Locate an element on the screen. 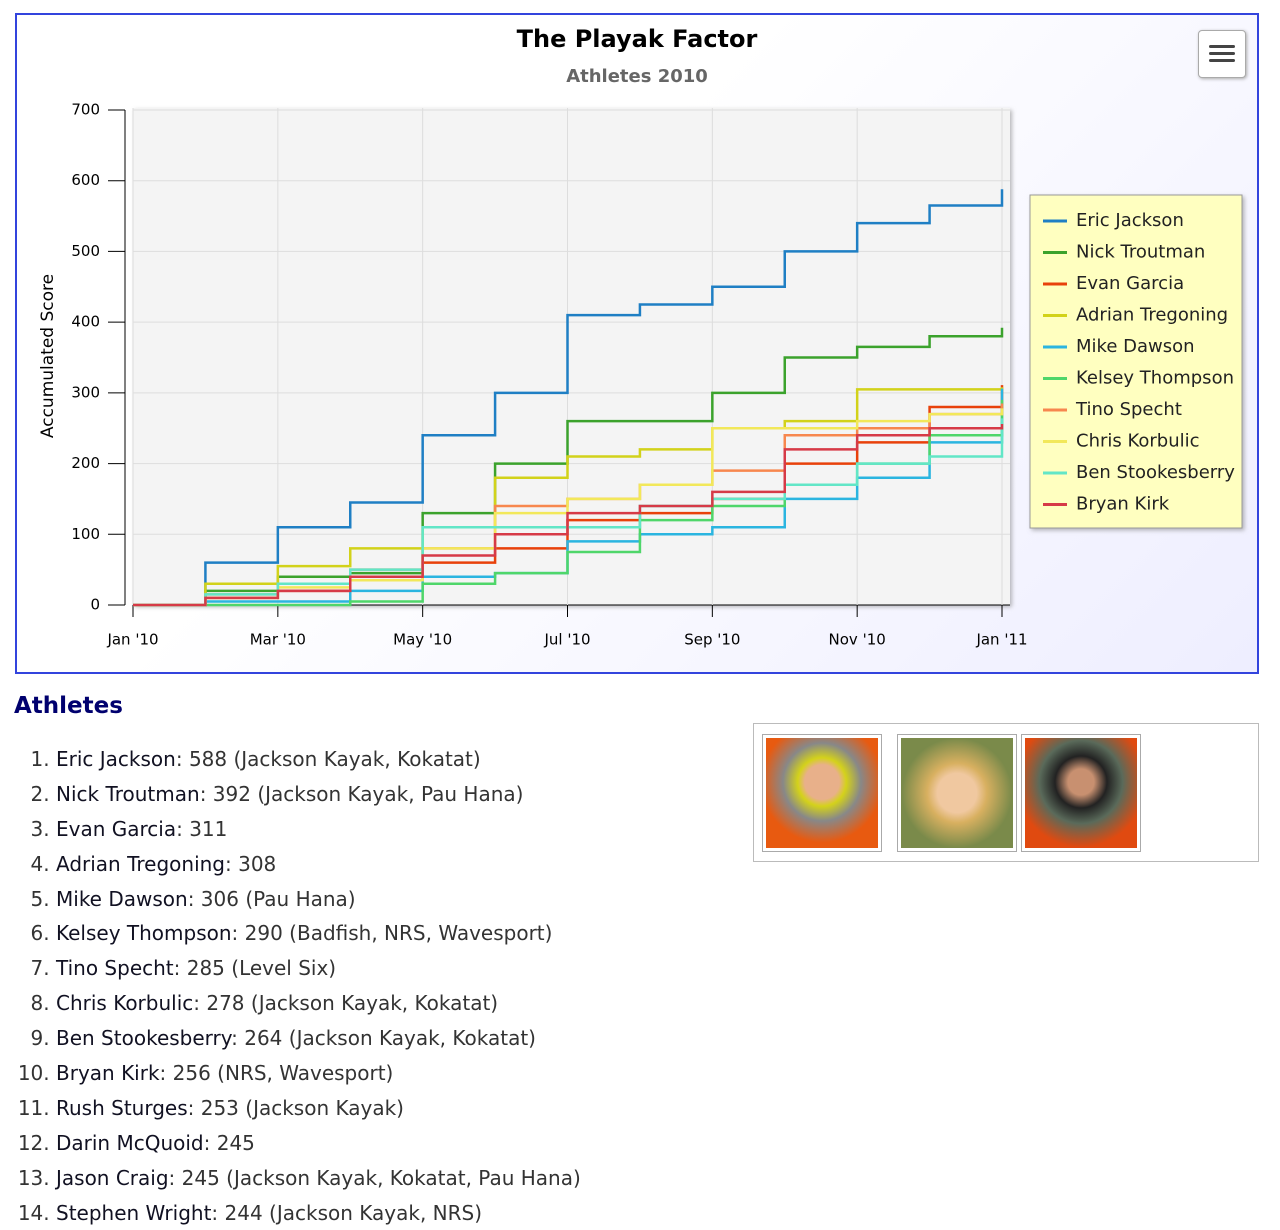 The width and height of the screenshot is (1280, 1230). athlete-detail: : 264 (Jackson Kayak, Kokatat) is located at coordinates (383, 1038).